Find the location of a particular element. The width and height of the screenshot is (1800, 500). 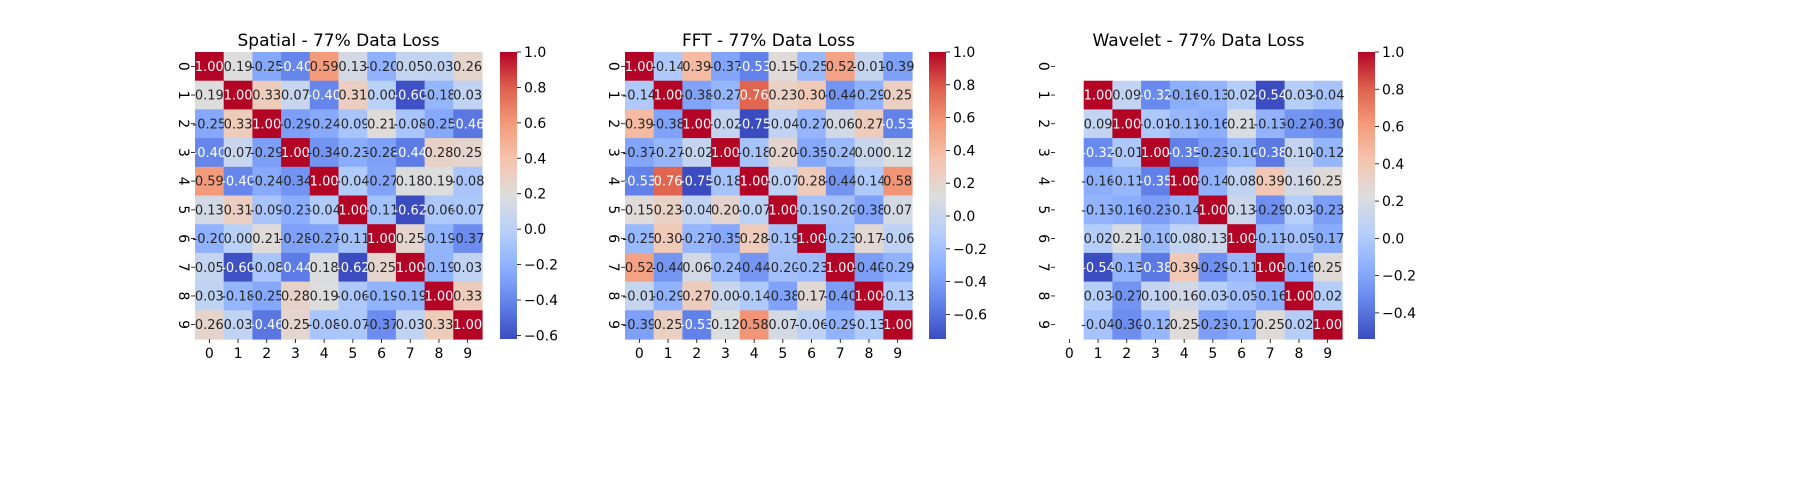

cell-value-label: 0.26 is located at coordinates (209, 325).